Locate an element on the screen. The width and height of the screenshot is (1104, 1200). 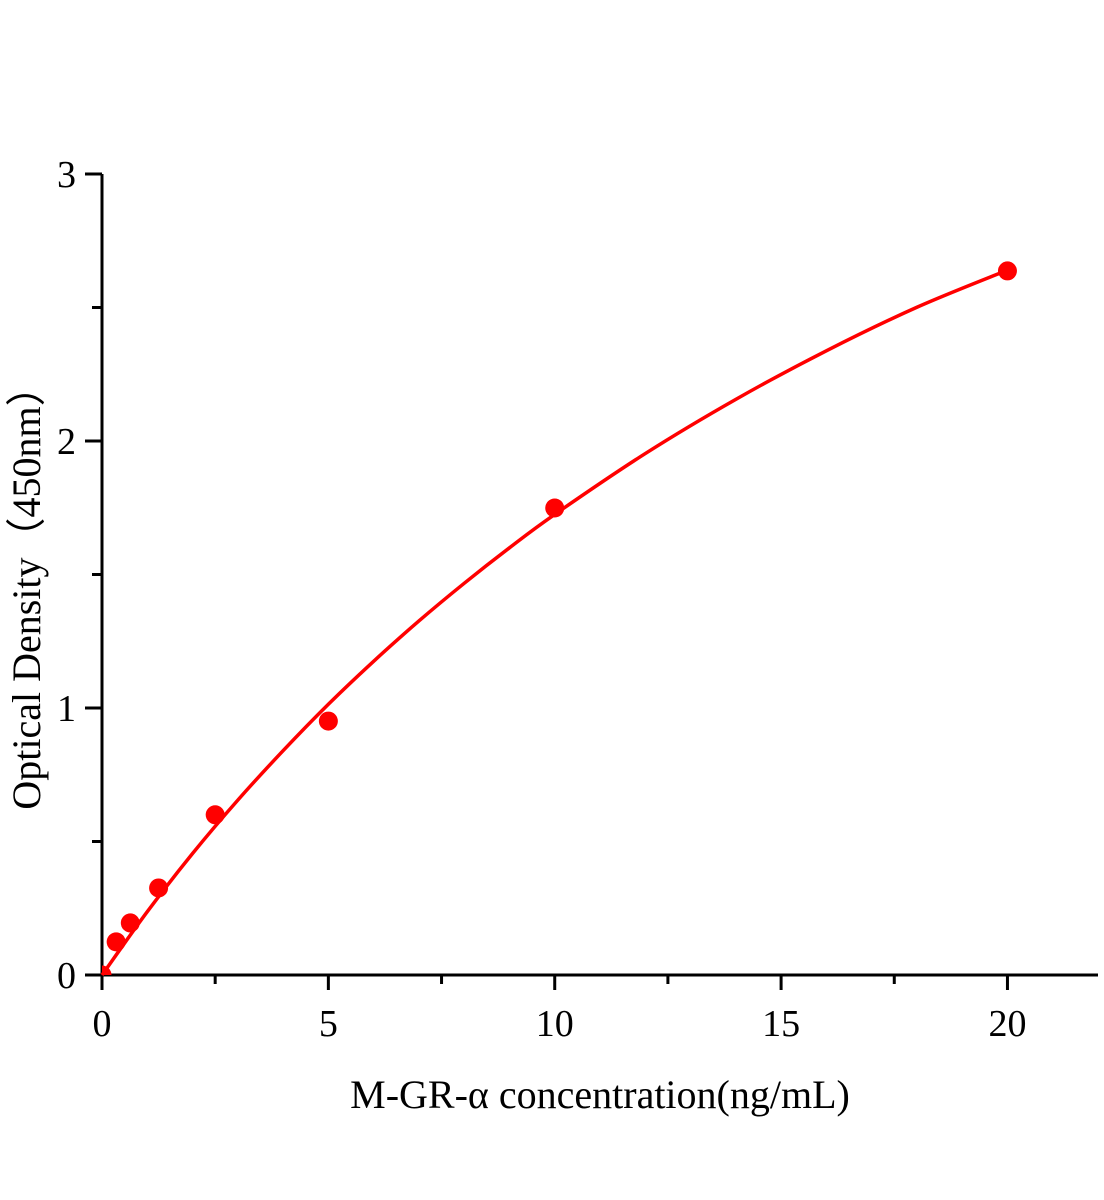
x-tick-label: 15 is located at coordinates (781, 1024).